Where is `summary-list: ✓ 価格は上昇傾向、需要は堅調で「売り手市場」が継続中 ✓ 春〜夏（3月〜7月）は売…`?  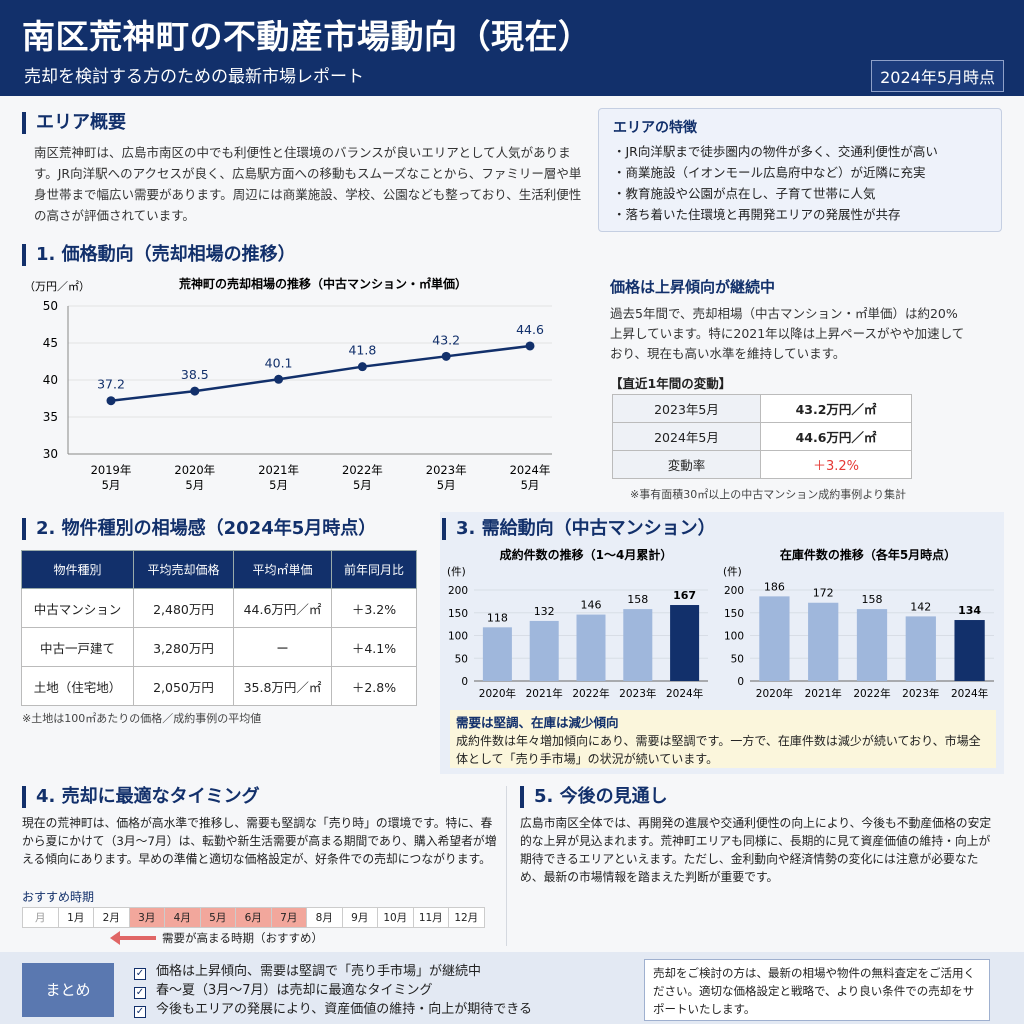 summary-list: ✓ 価格は上昇傾向、需要は堅調で「売り手市場」が継続中 ✓ 春〜夏（3月〜7月）は売… is located at coordinates (384, 990).